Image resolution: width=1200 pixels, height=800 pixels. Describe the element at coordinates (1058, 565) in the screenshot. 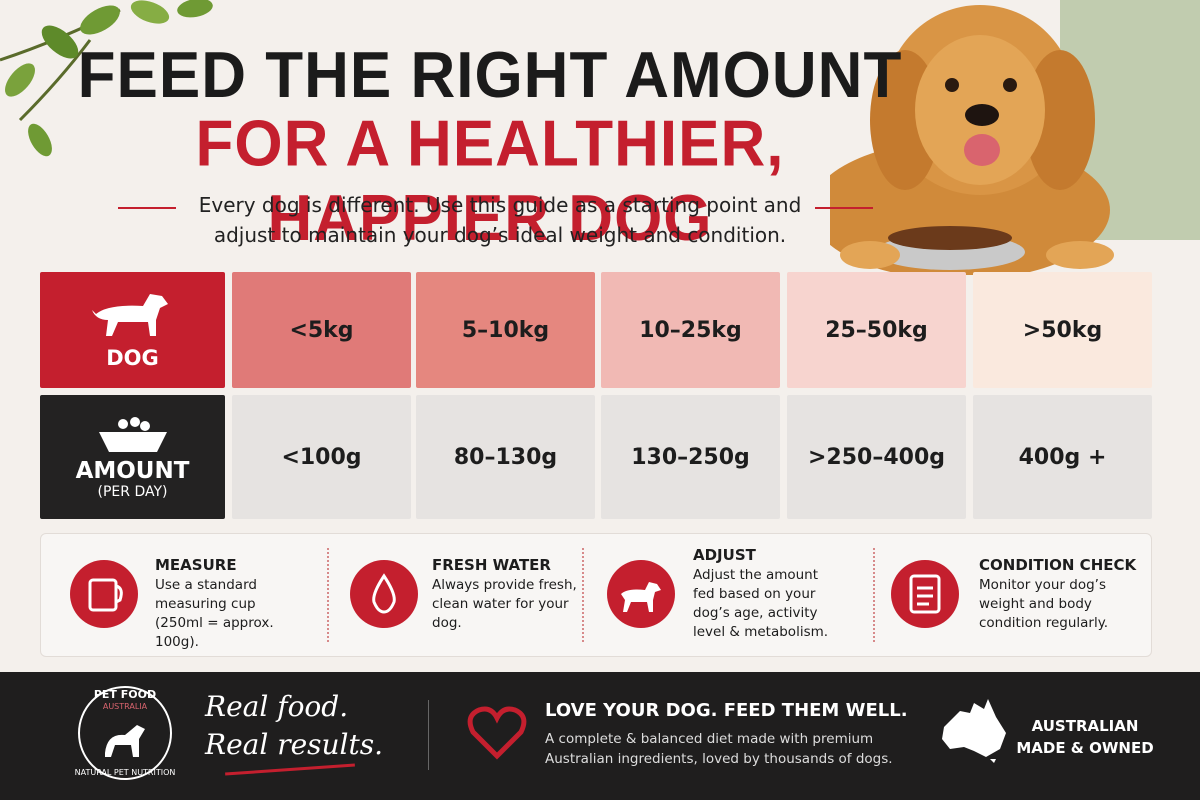

I see `tip-title: CONDITION CHECK` at that location.